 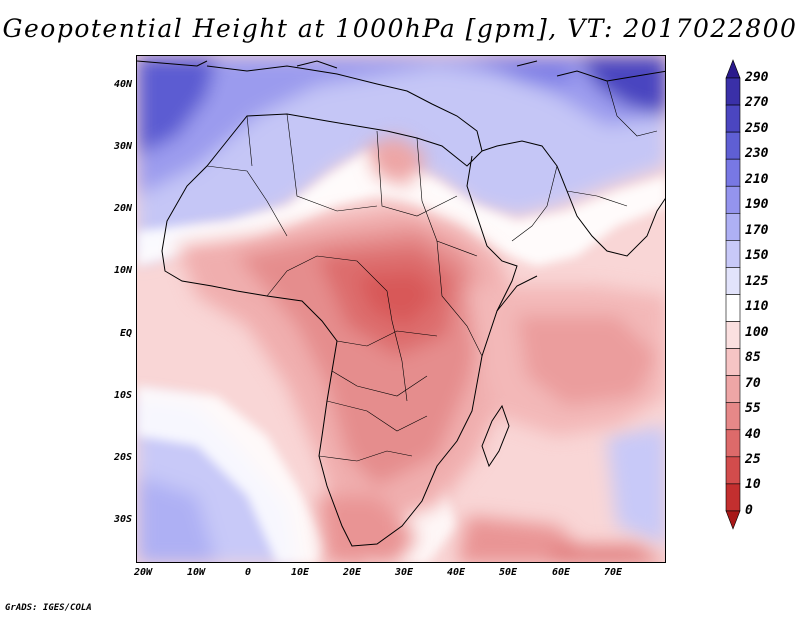 I want to click on colorbar-label: 290, so click(x=757, y=77).